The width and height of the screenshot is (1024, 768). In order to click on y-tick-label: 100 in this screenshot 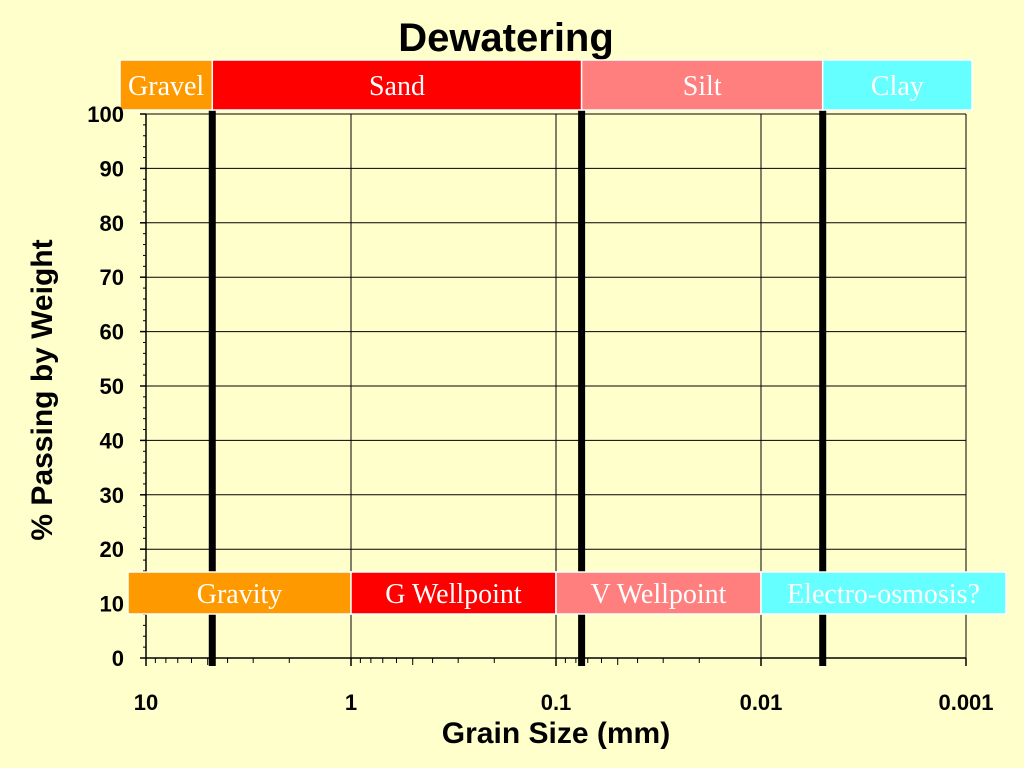, I will do `click(105, 114)`.